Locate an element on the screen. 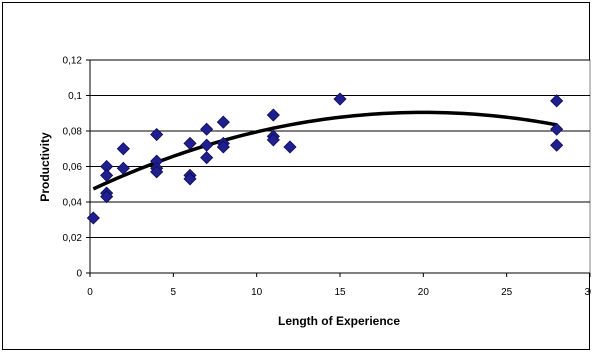  y-tick-label: 0,12 is located at coordinates (73, 61).